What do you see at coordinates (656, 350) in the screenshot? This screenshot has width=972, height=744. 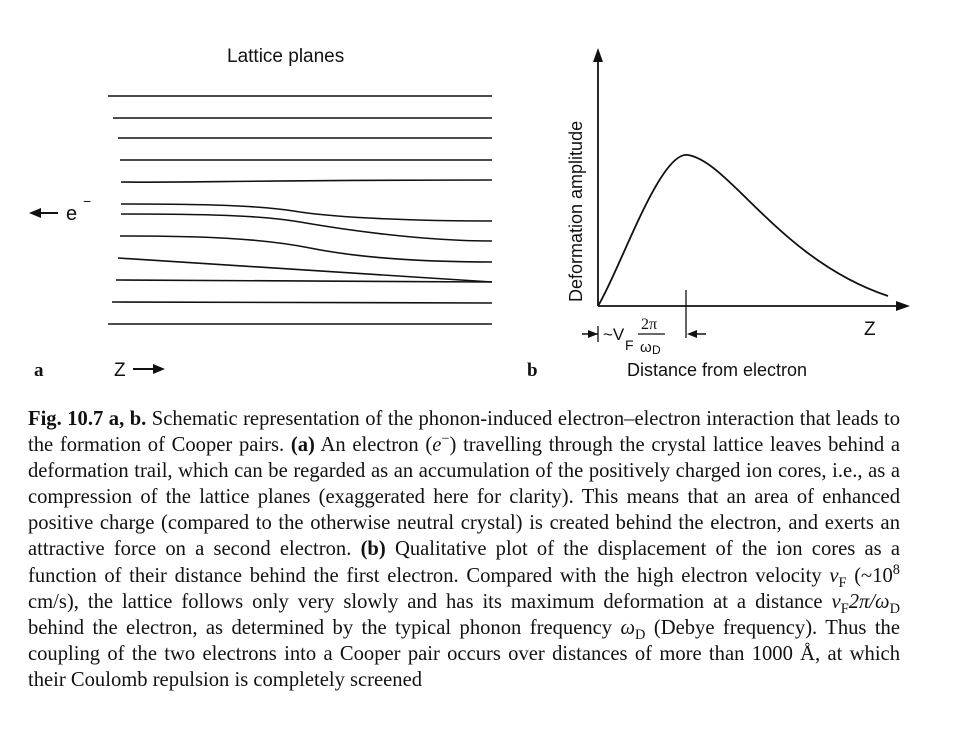 I see `marker-denominator-sub: D` at bounding box center [656, 350].